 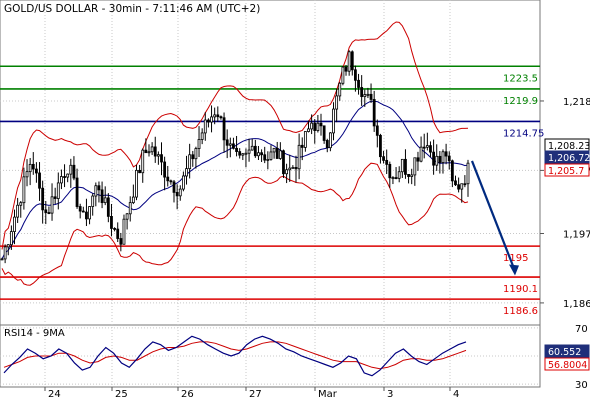 I want to click on x-tick-label: 26, so click(x=187, y=394).